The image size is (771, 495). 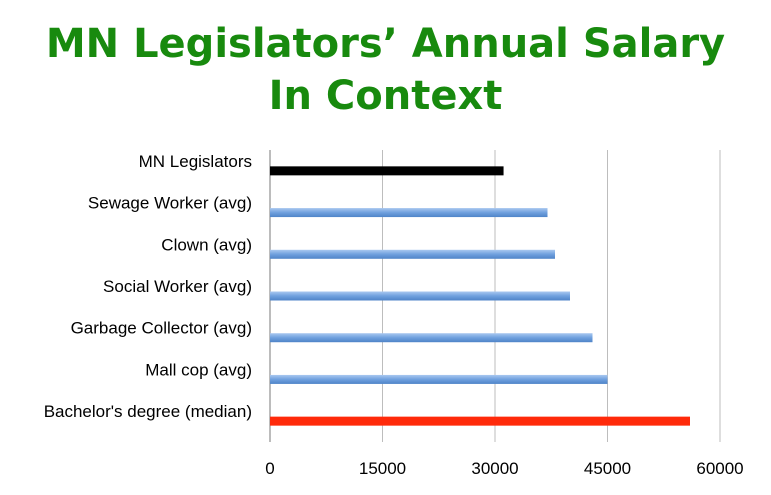 I want to click on x-tick-label: 0, so click(x=269, y=468).